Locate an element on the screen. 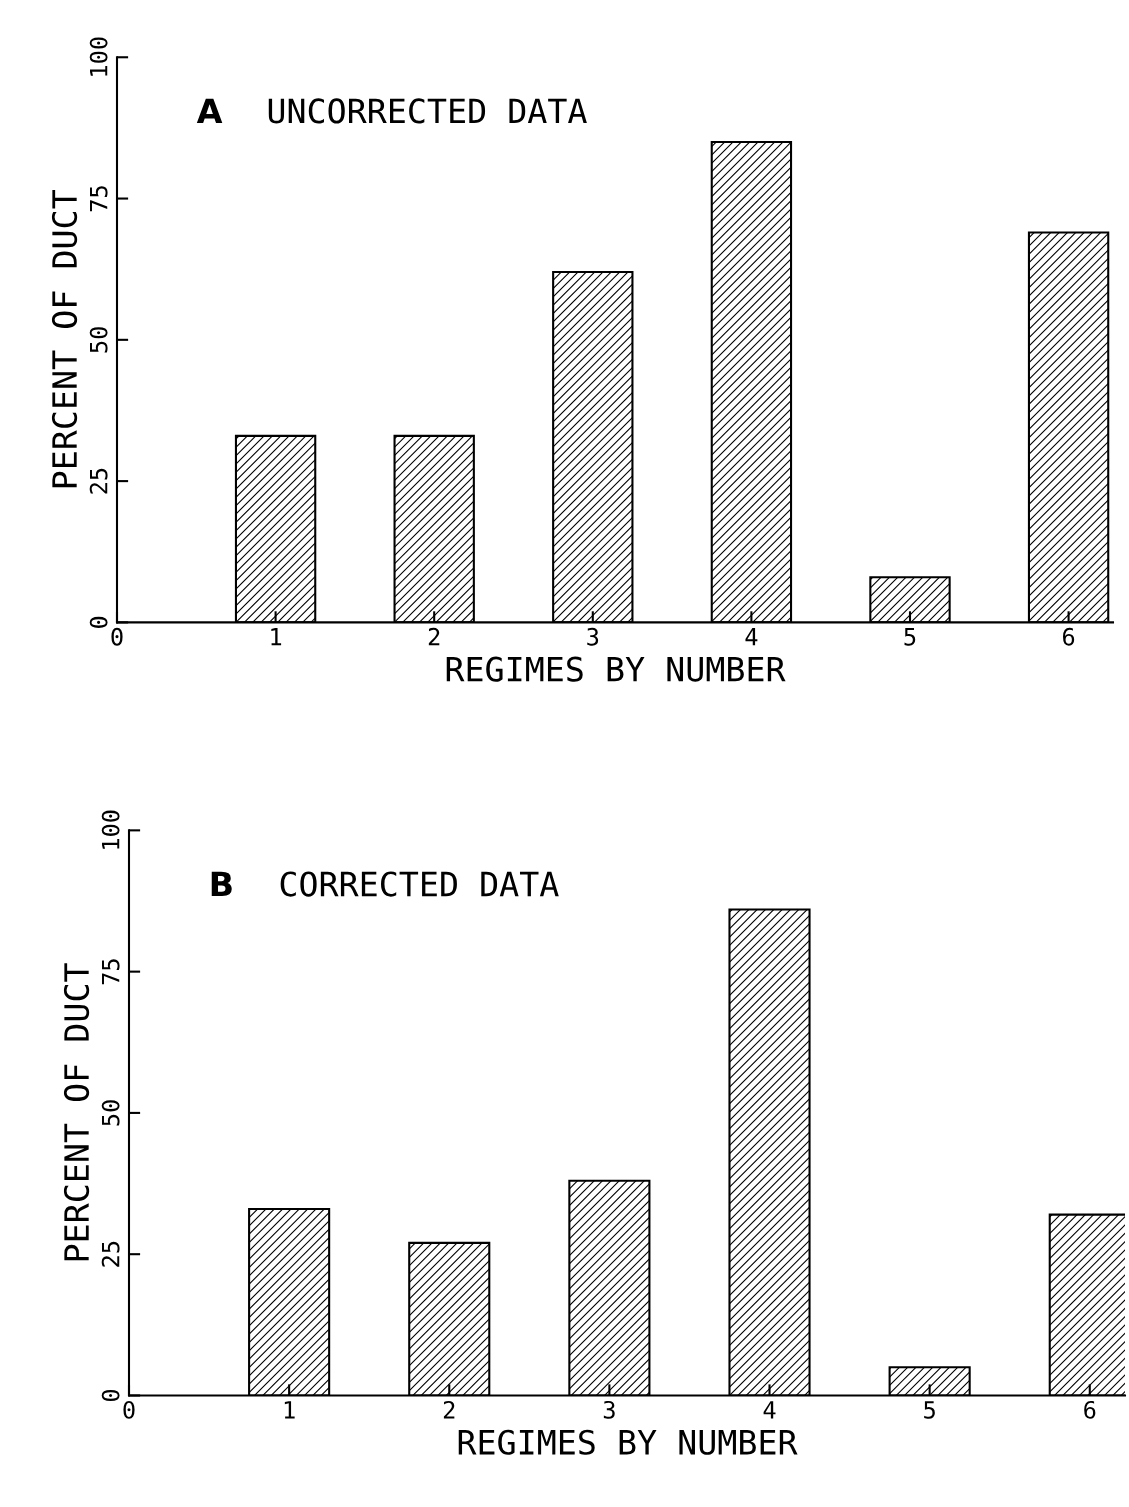  text: UNCORRECTED DATA is located at coordinates (427, 111).